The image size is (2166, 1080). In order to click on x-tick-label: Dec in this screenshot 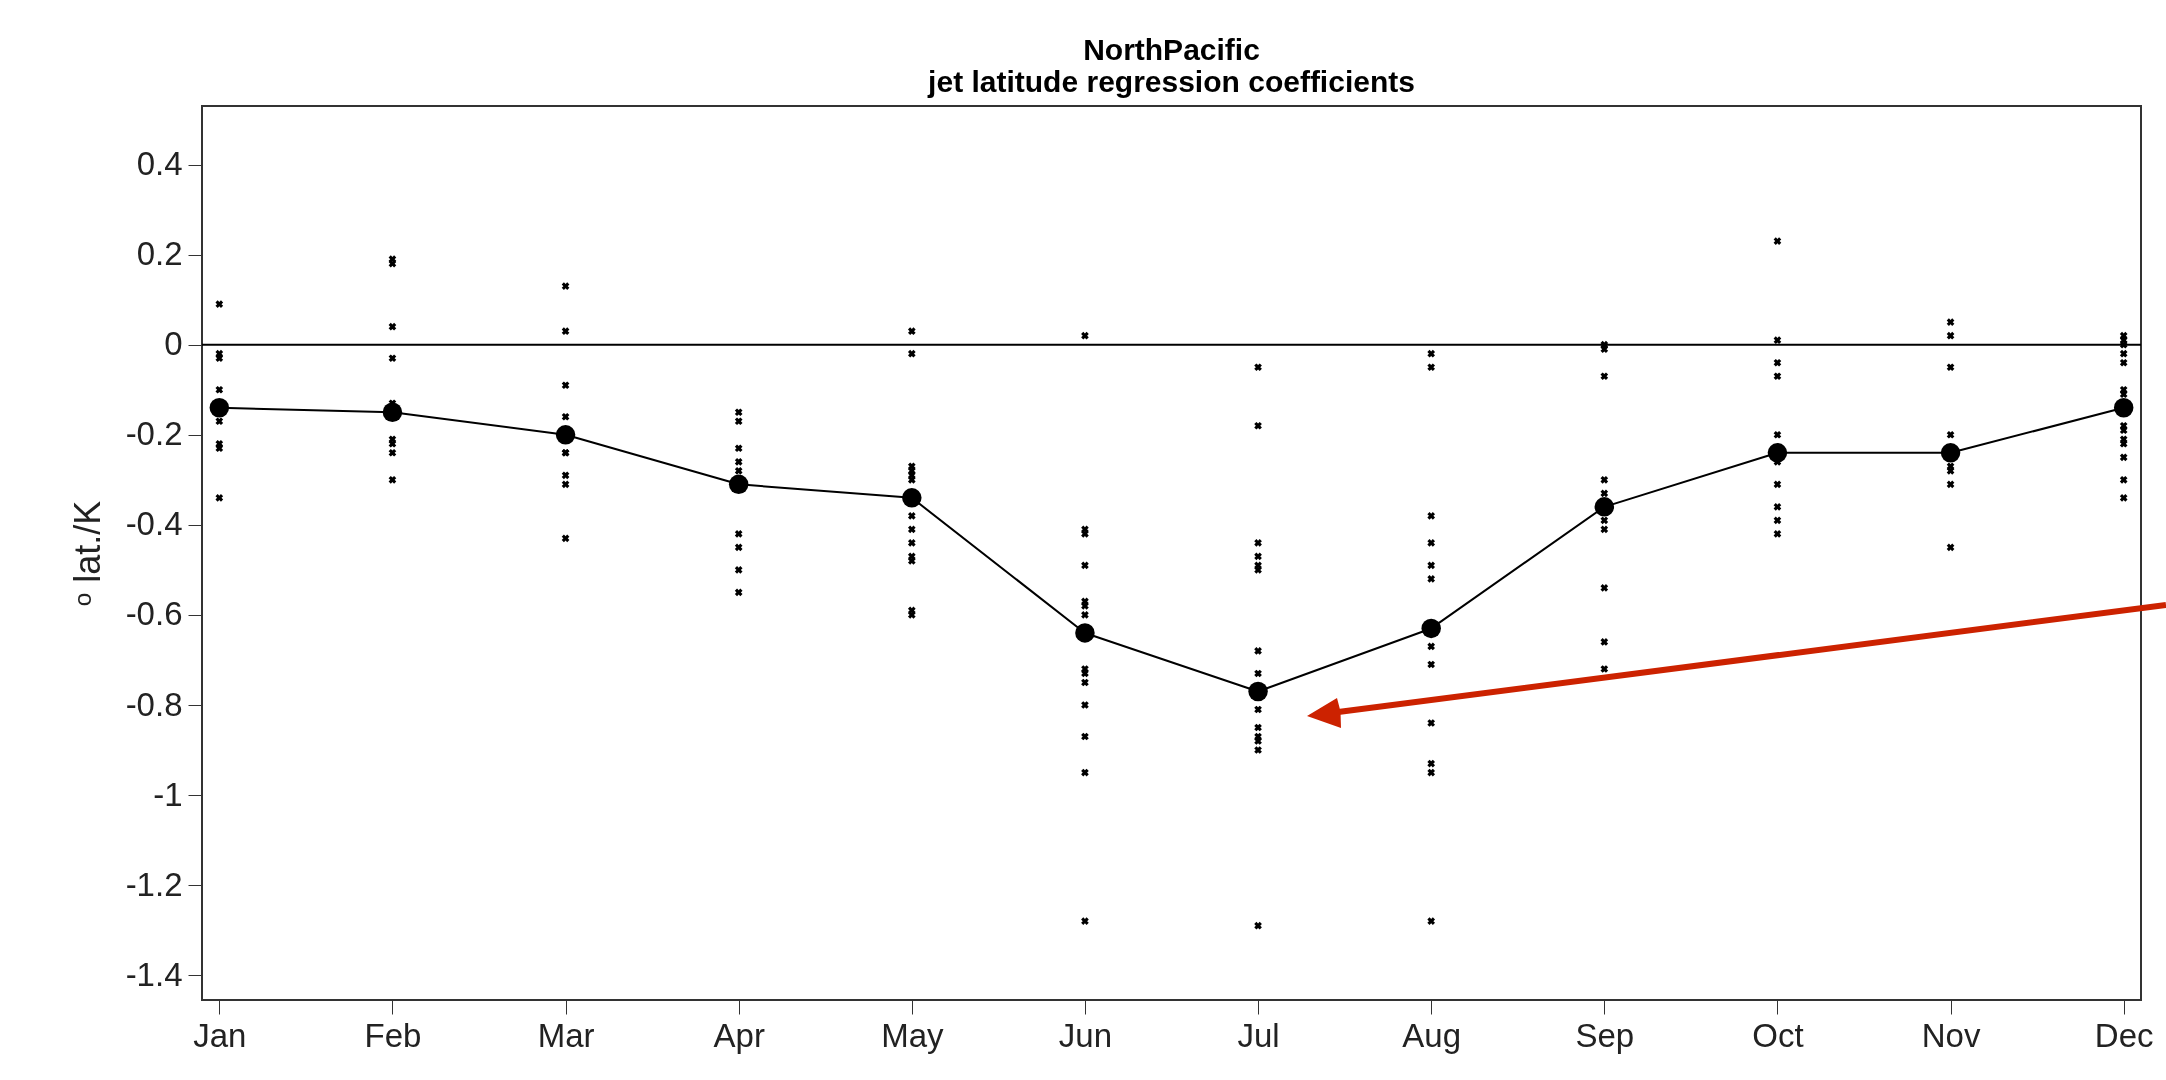, I will do `click(2124, 1035)`.